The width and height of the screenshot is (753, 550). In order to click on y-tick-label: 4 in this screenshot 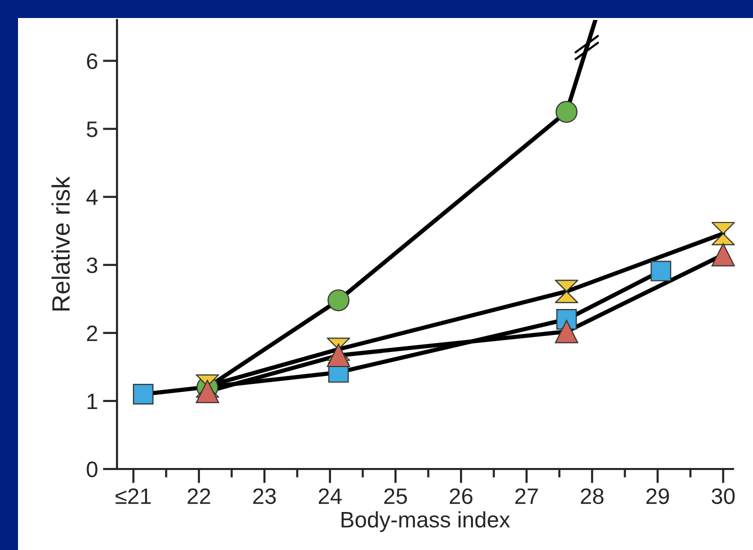, I will do `click(92, 197)`.